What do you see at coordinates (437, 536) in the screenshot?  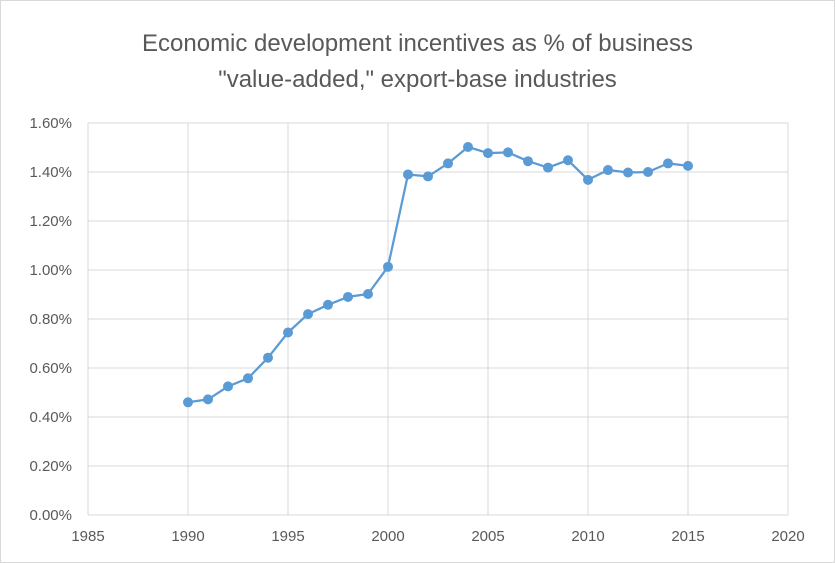 I see `x-axis-tick-labels: 1985 1990 1995 2000 2005 2010 2015 2020` at bounding box center [437, 536].